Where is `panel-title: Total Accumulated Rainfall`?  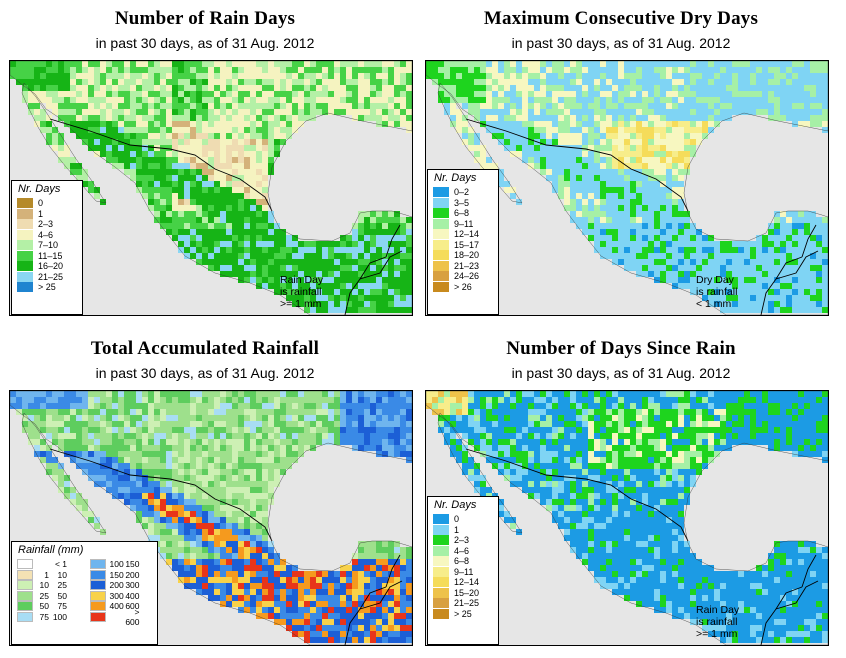 panel-title: Total Accumulated Rainfall is located at coordinates (205, 348).